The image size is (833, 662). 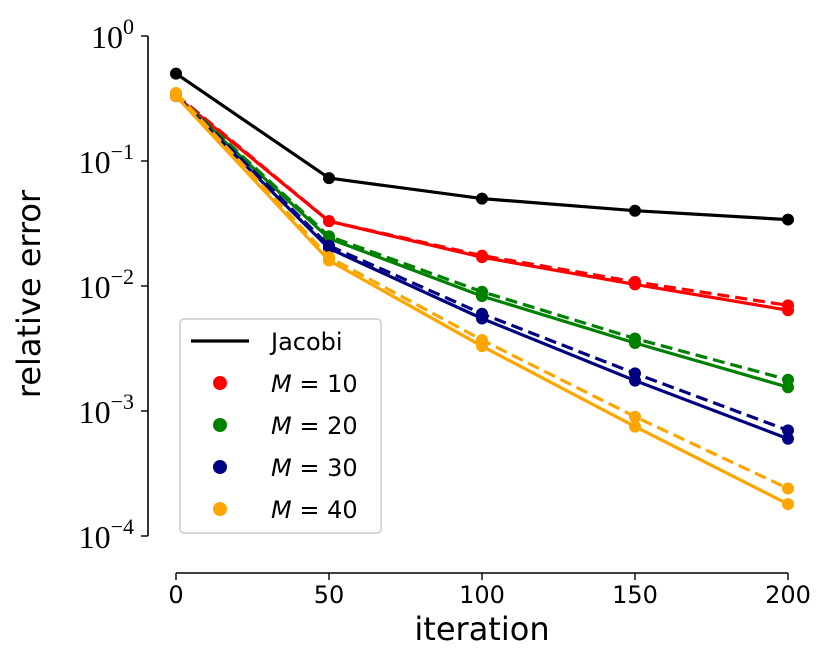 I want to click on y-tick-label: 10⁻¹, so click(x=106, y=159).